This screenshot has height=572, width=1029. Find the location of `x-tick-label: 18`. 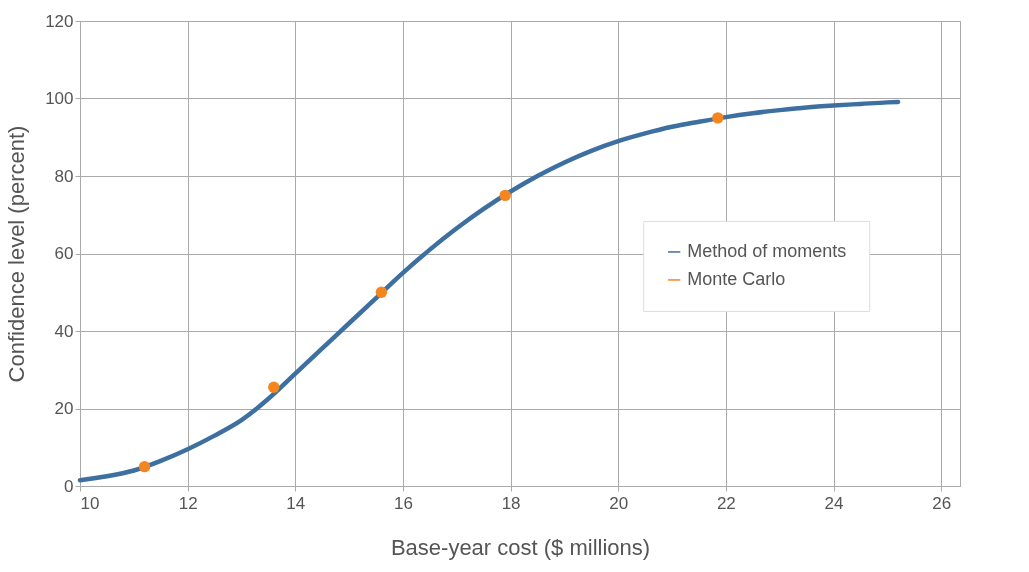

x-tick-label: 18 is located at coordinates (511, 503).